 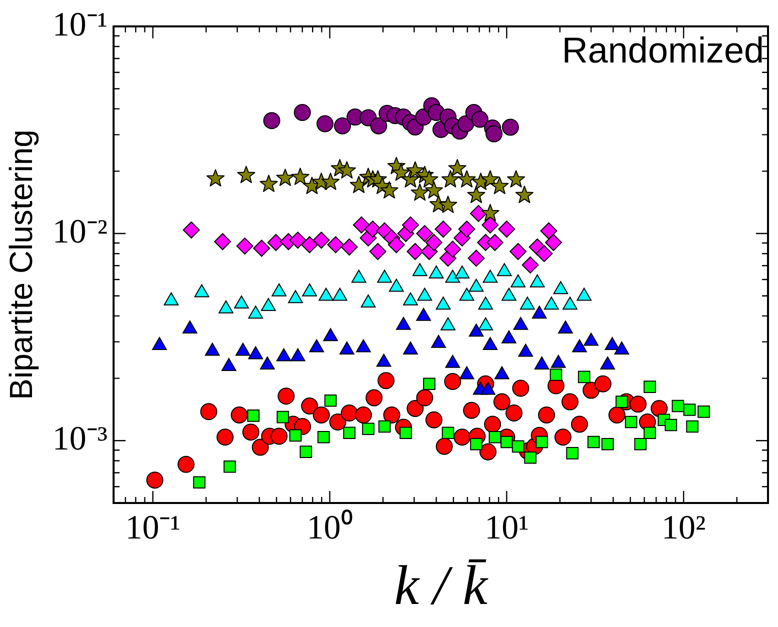 I want to click on x-tick-label: 10¹, so click(x=506, y=527).